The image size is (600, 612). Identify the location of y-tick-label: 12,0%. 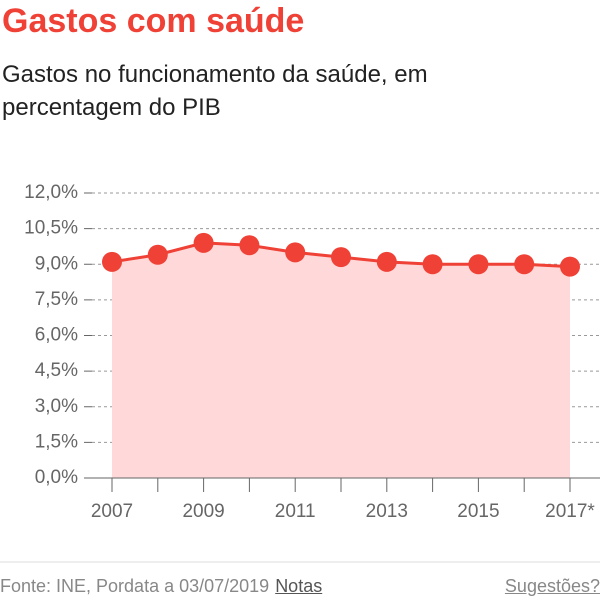
(51, 192).